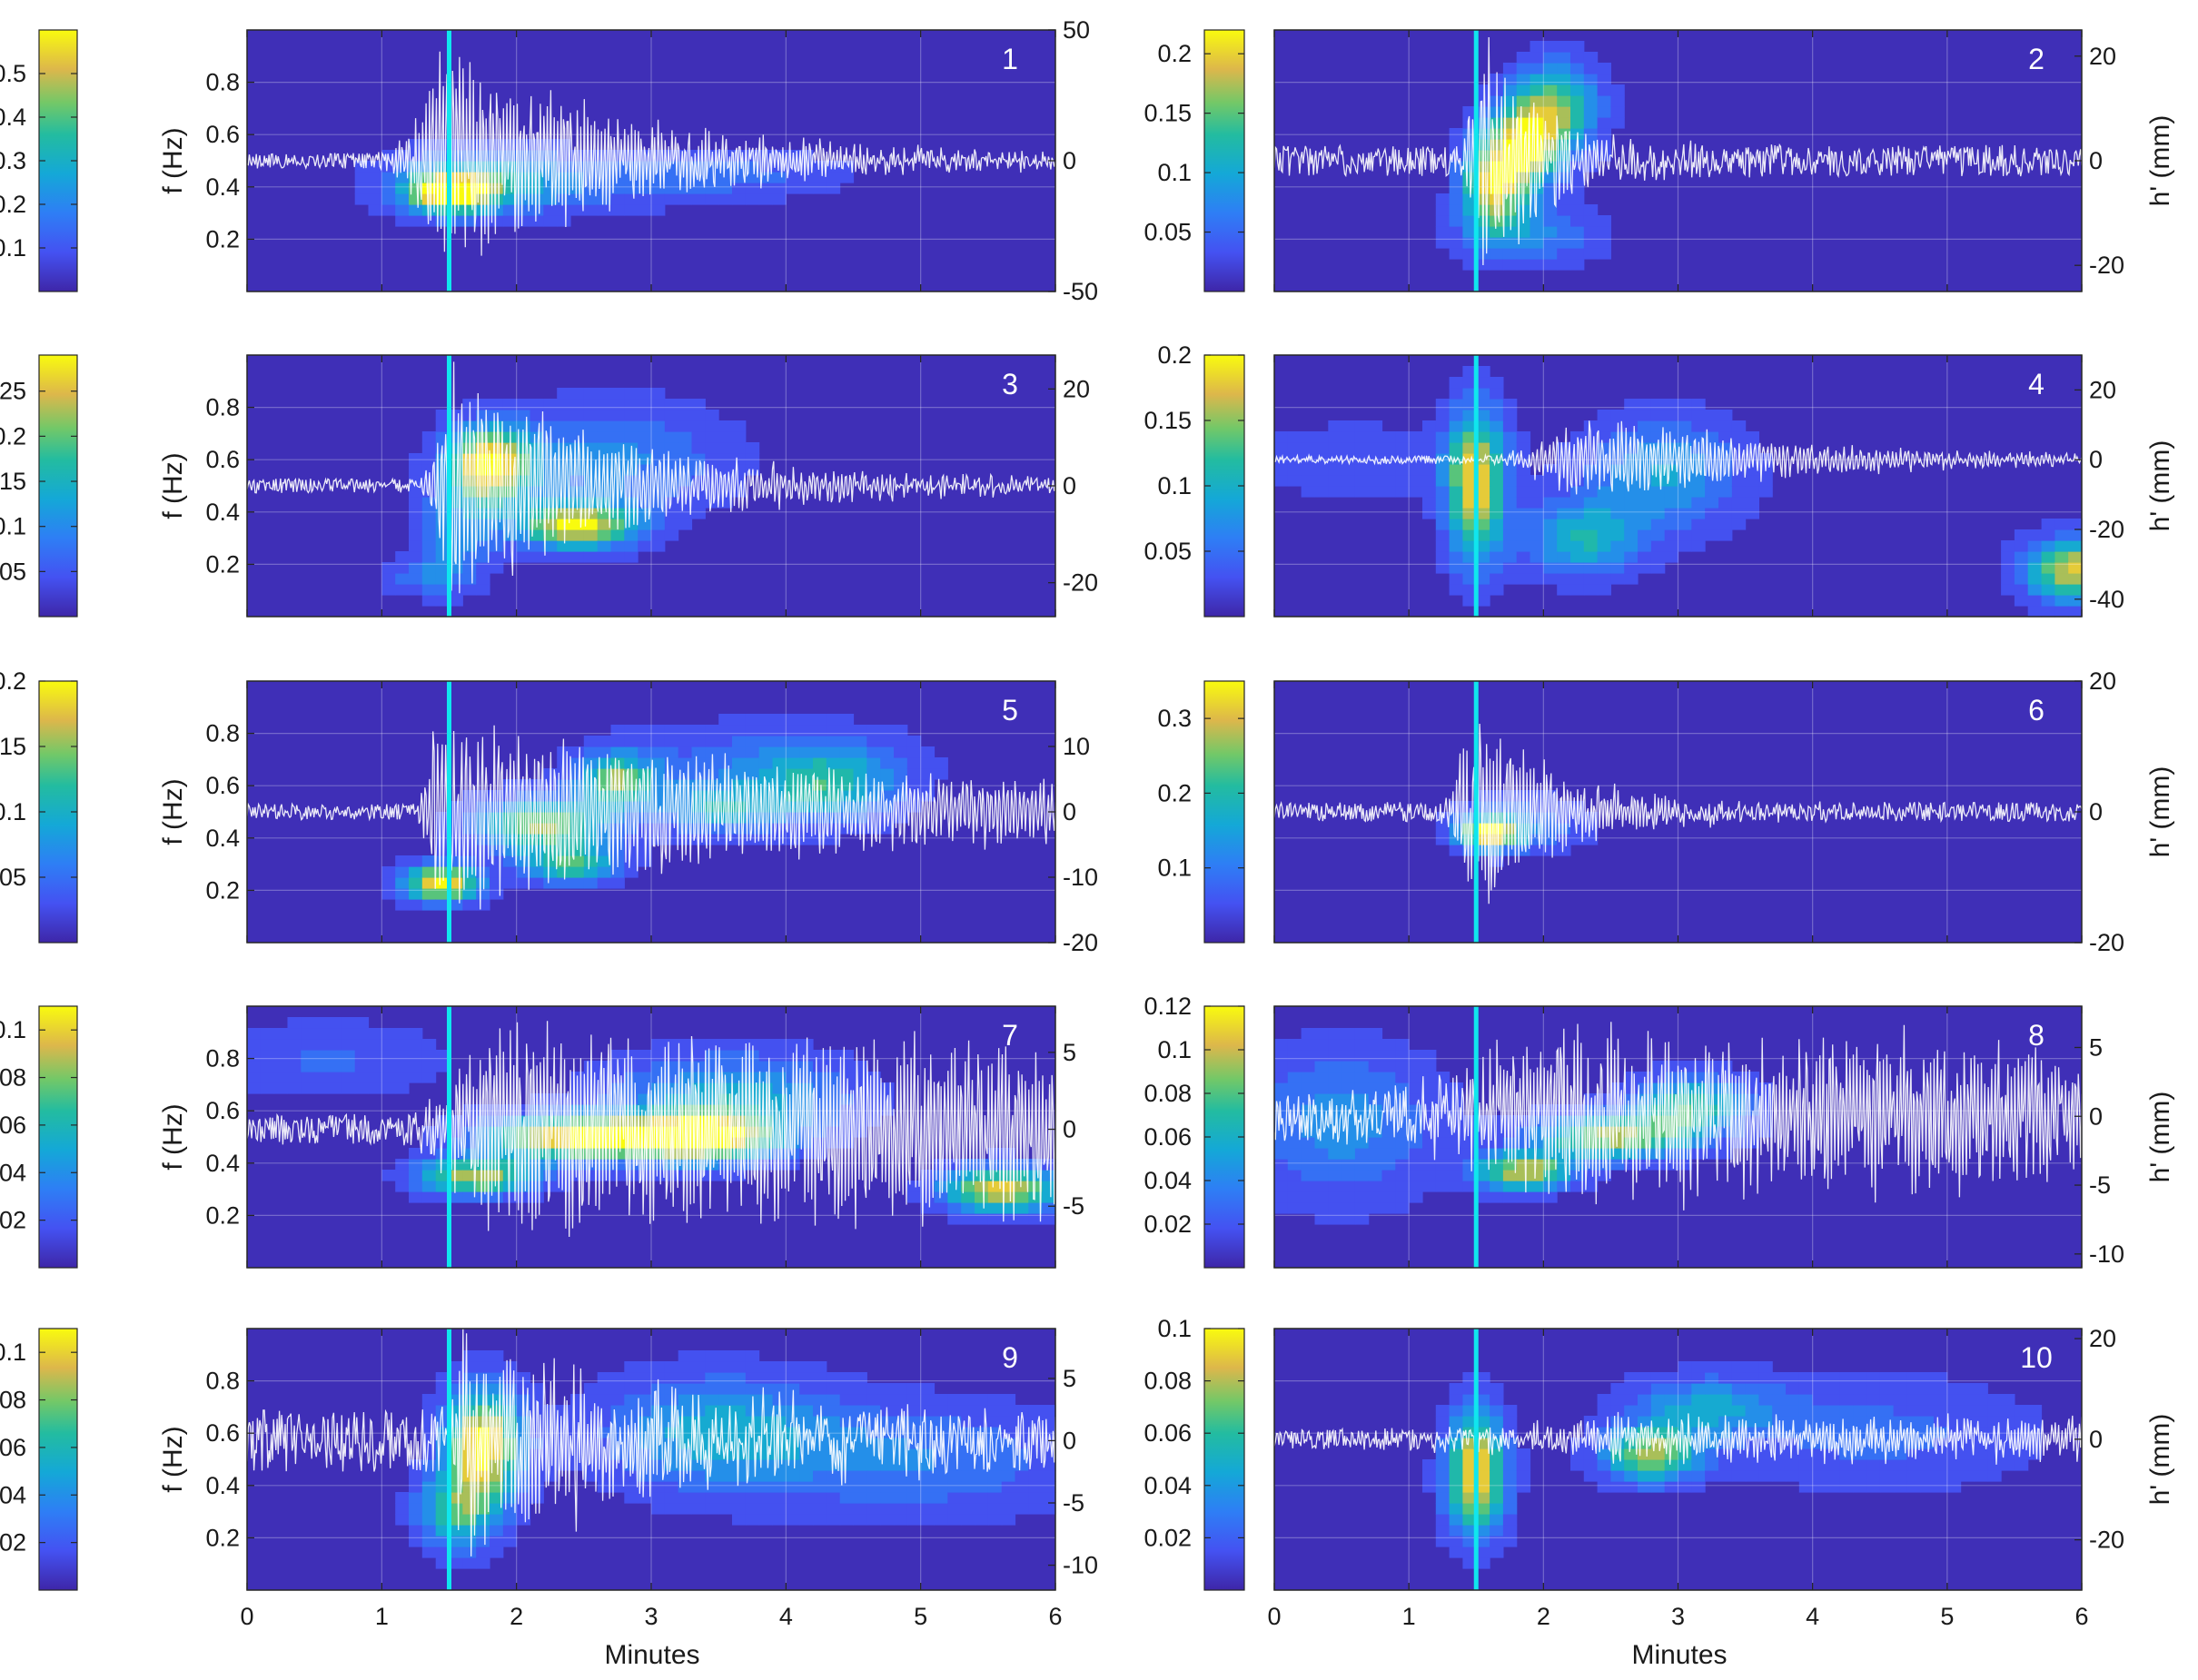 This screenshot has height=1680, width=2198. I want to click on colorbar-tick-label: 0.1, so click(13, 1353).